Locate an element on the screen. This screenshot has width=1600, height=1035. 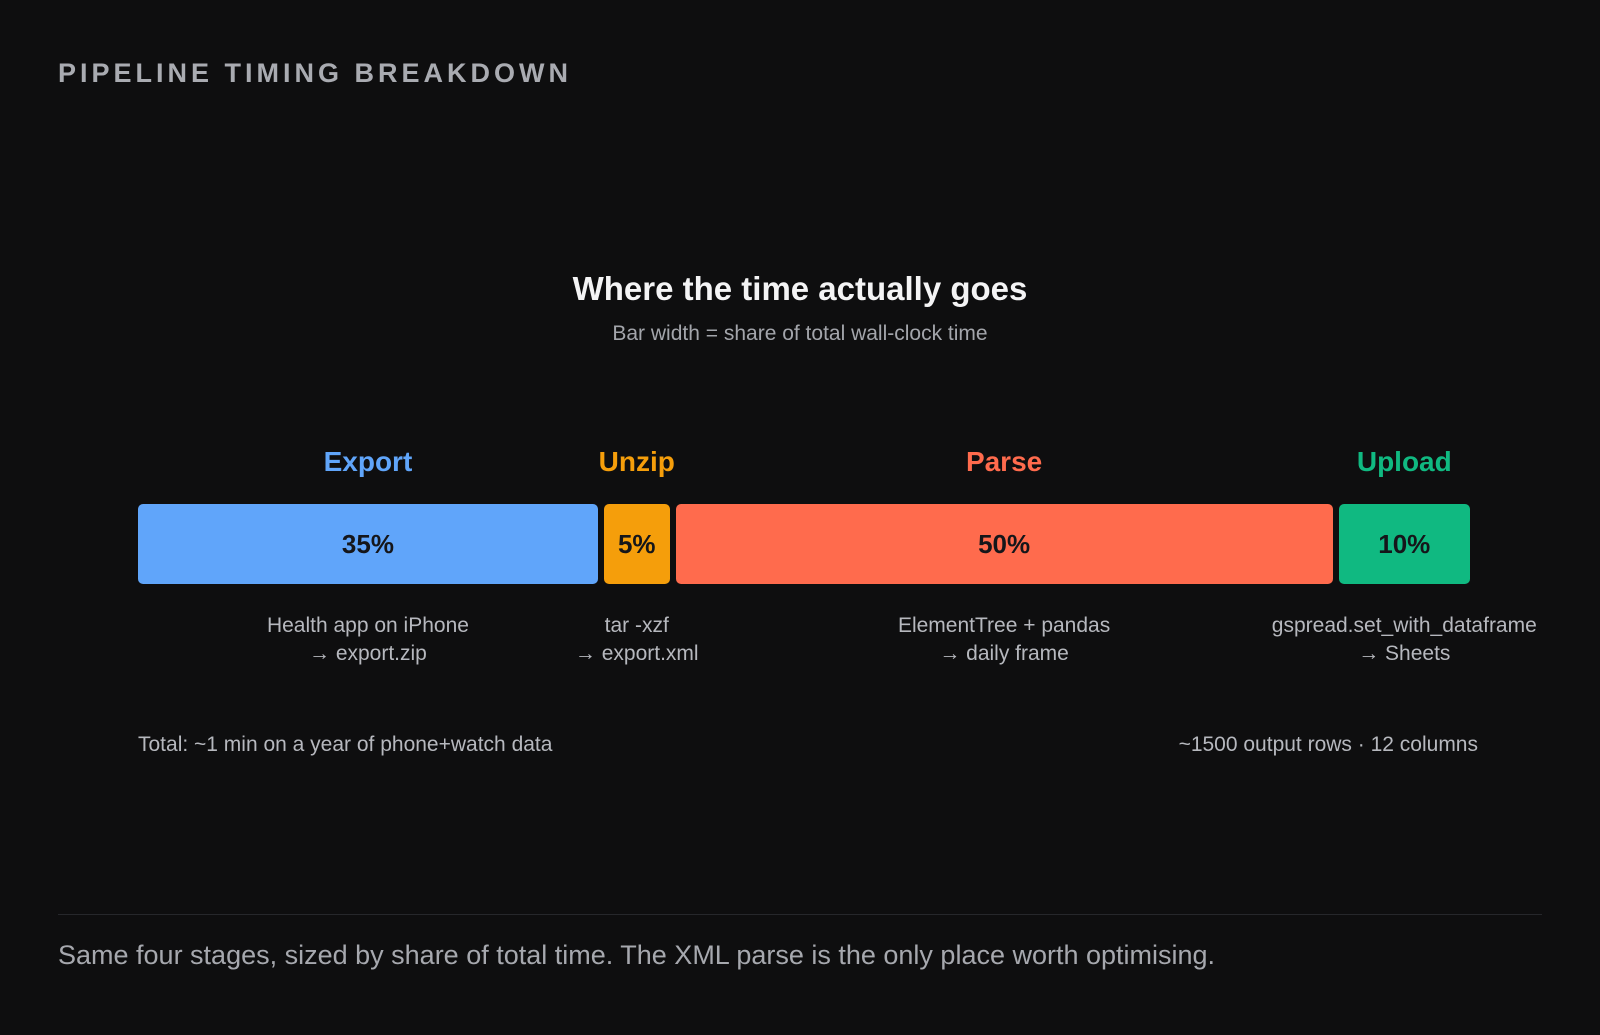
stage-desc-upload: gspread.set_with_dataframe → Sheets is located at coordinates (1404, 640).